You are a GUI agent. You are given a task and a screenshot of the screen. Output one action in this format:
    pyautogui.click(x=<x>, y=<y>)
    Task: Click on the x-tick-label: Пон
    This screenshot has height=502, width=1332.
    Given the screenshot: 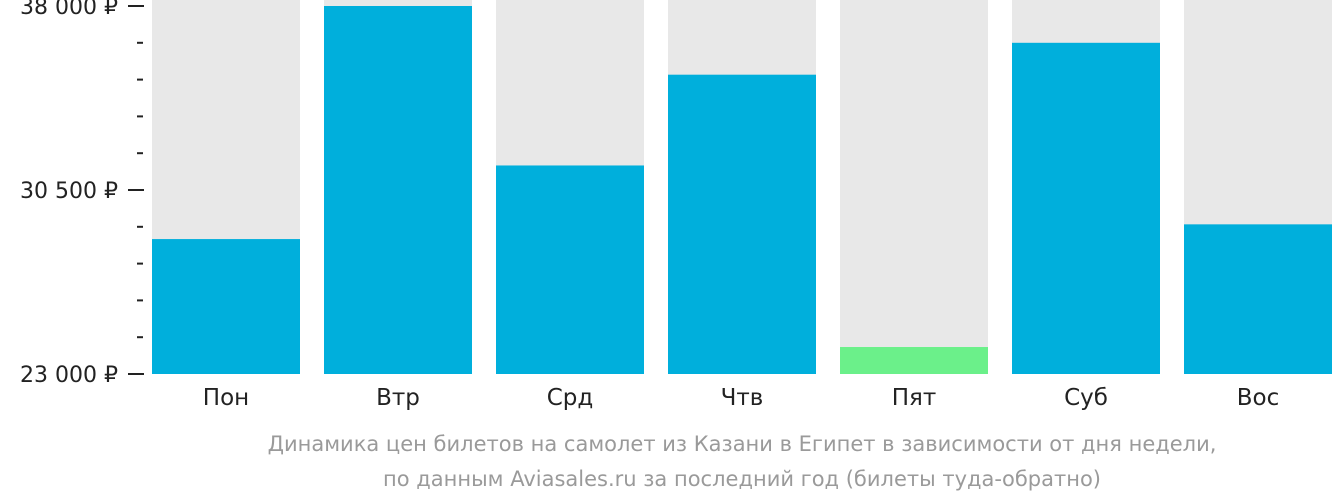 What is the action you would take?
    pyautogui.click(x=226, y=398)
    